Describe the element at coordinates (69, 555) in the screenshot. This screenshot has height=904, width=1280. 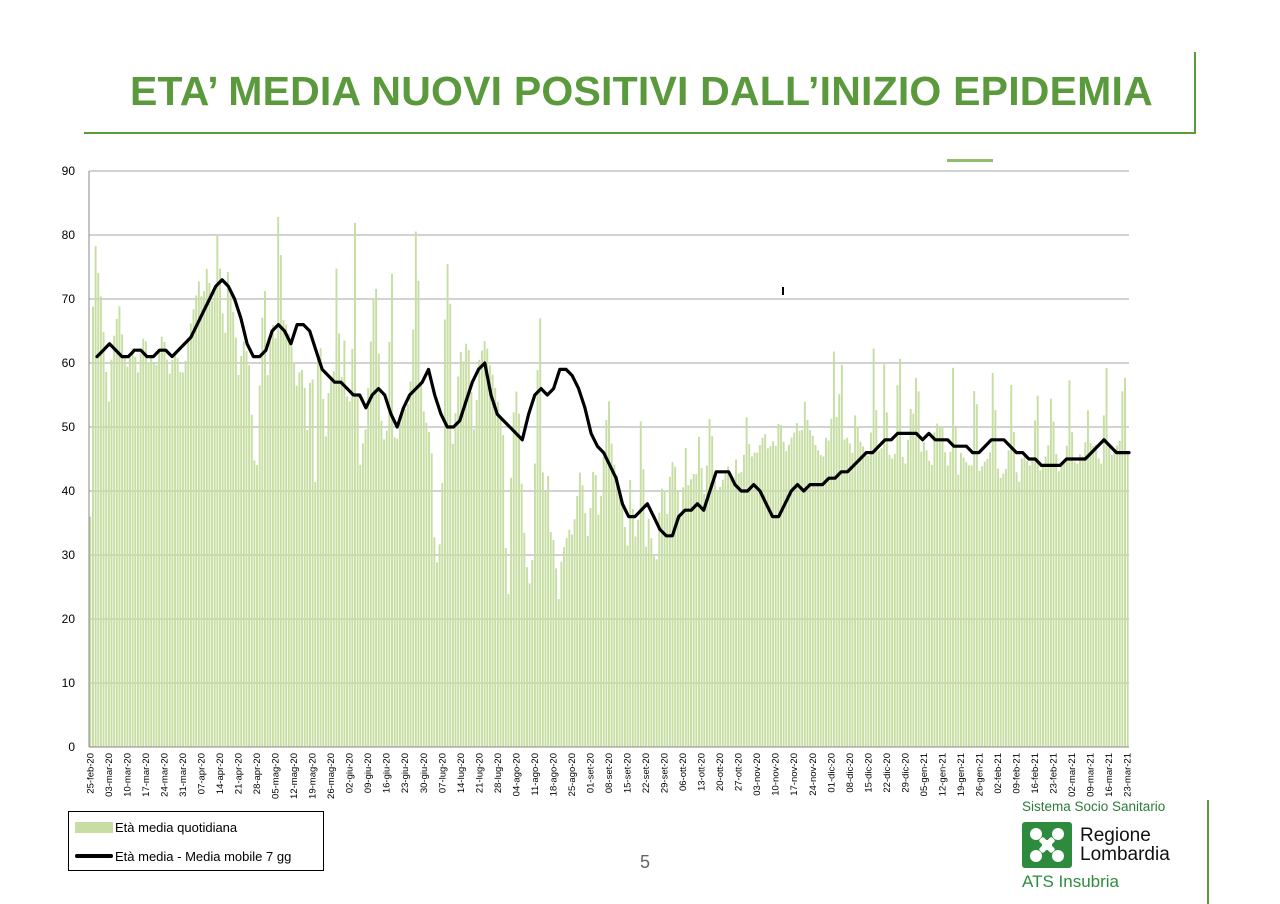
I see `y-tick-label: 30` at that location.